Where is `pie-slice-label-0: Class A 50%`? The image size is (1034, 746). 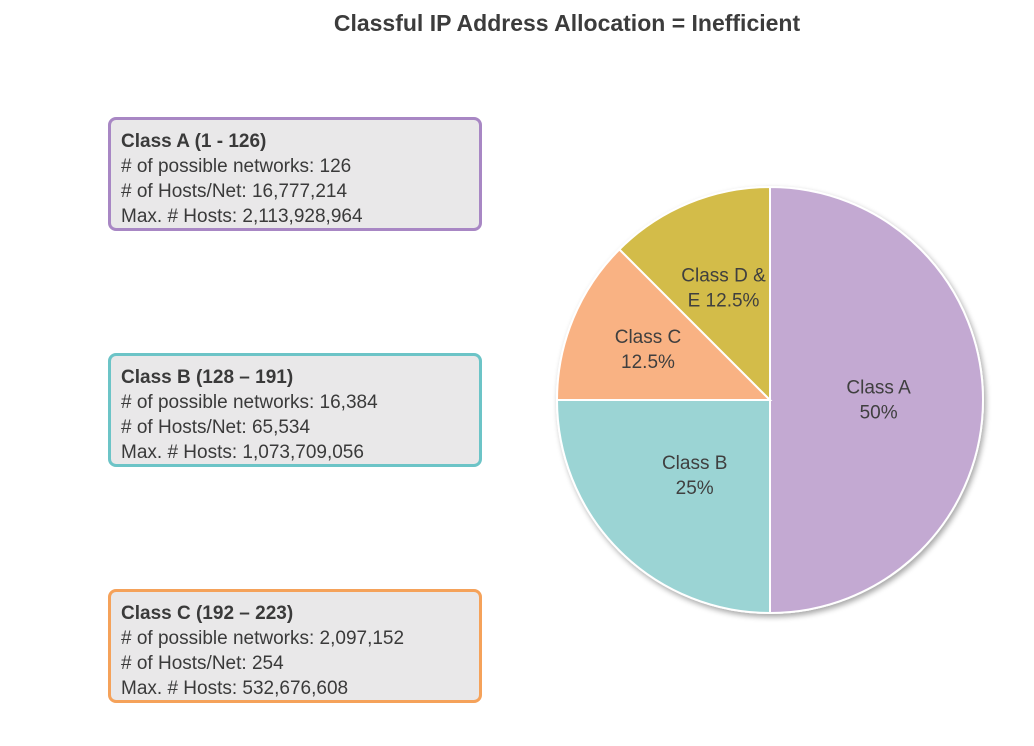 pie-slice-label-0: Class A 50% is located at coordinates (878, 401).